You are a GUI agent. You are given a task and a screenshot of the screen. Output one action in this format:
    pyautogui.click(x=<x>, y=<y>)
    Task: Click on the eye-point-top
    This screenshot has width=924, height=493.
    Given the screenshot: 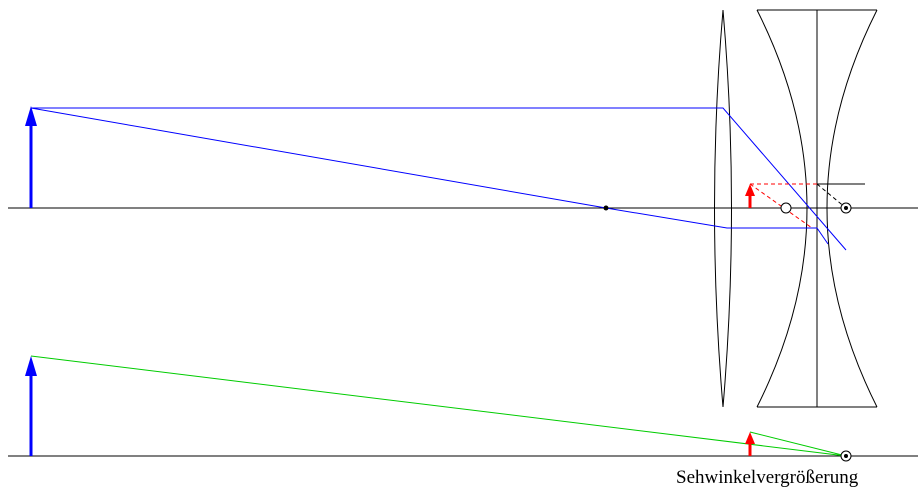 What is the action you would take?
    pyautogui.click(x=846, y=208)
    